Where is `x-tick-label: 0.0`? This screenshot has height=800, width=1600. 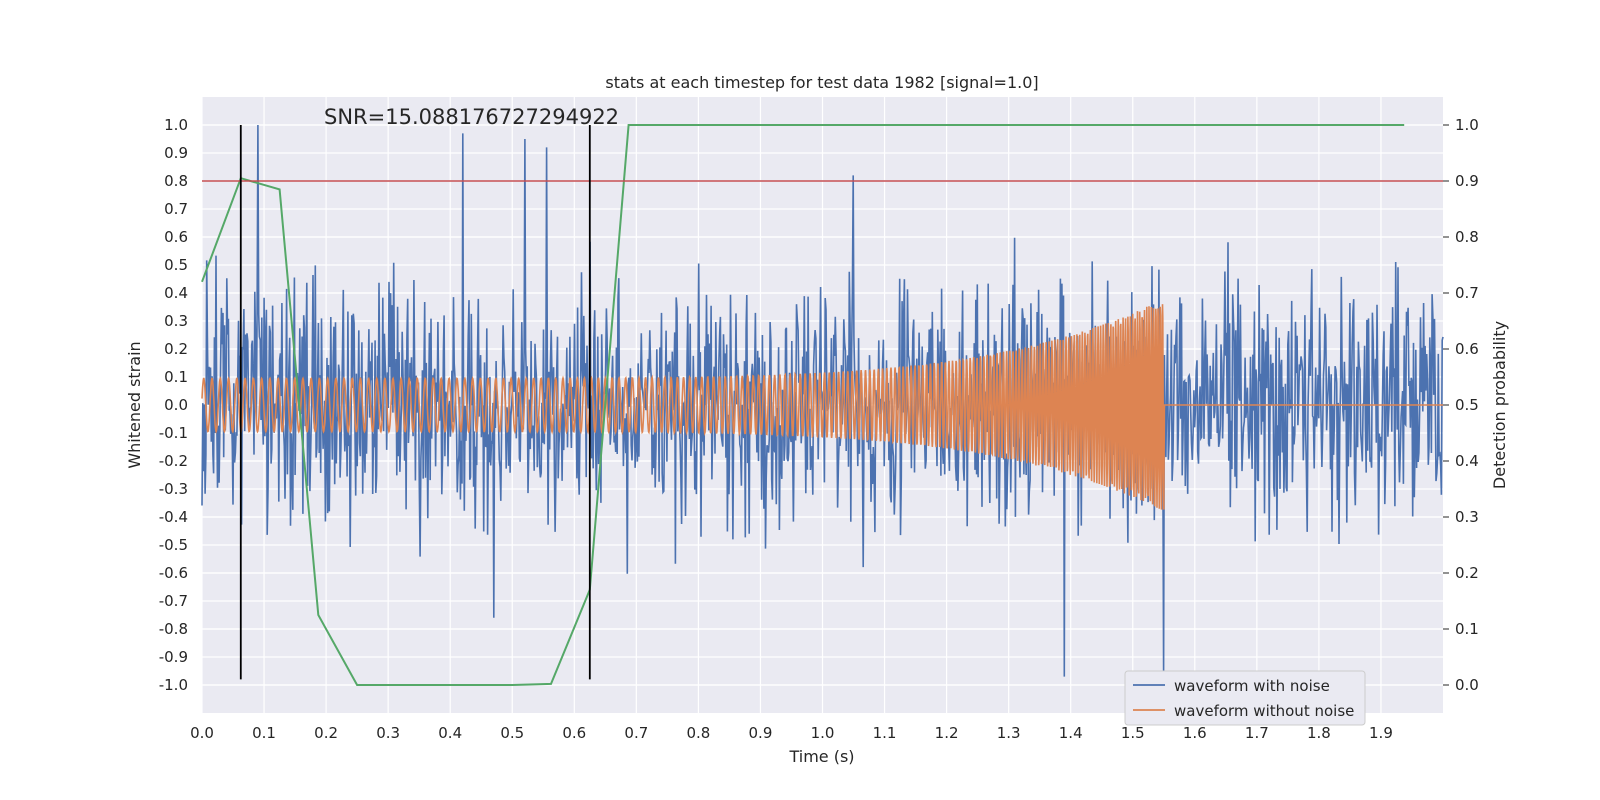
x-tick-label: 0.0 is located at coordinates (202, 733).